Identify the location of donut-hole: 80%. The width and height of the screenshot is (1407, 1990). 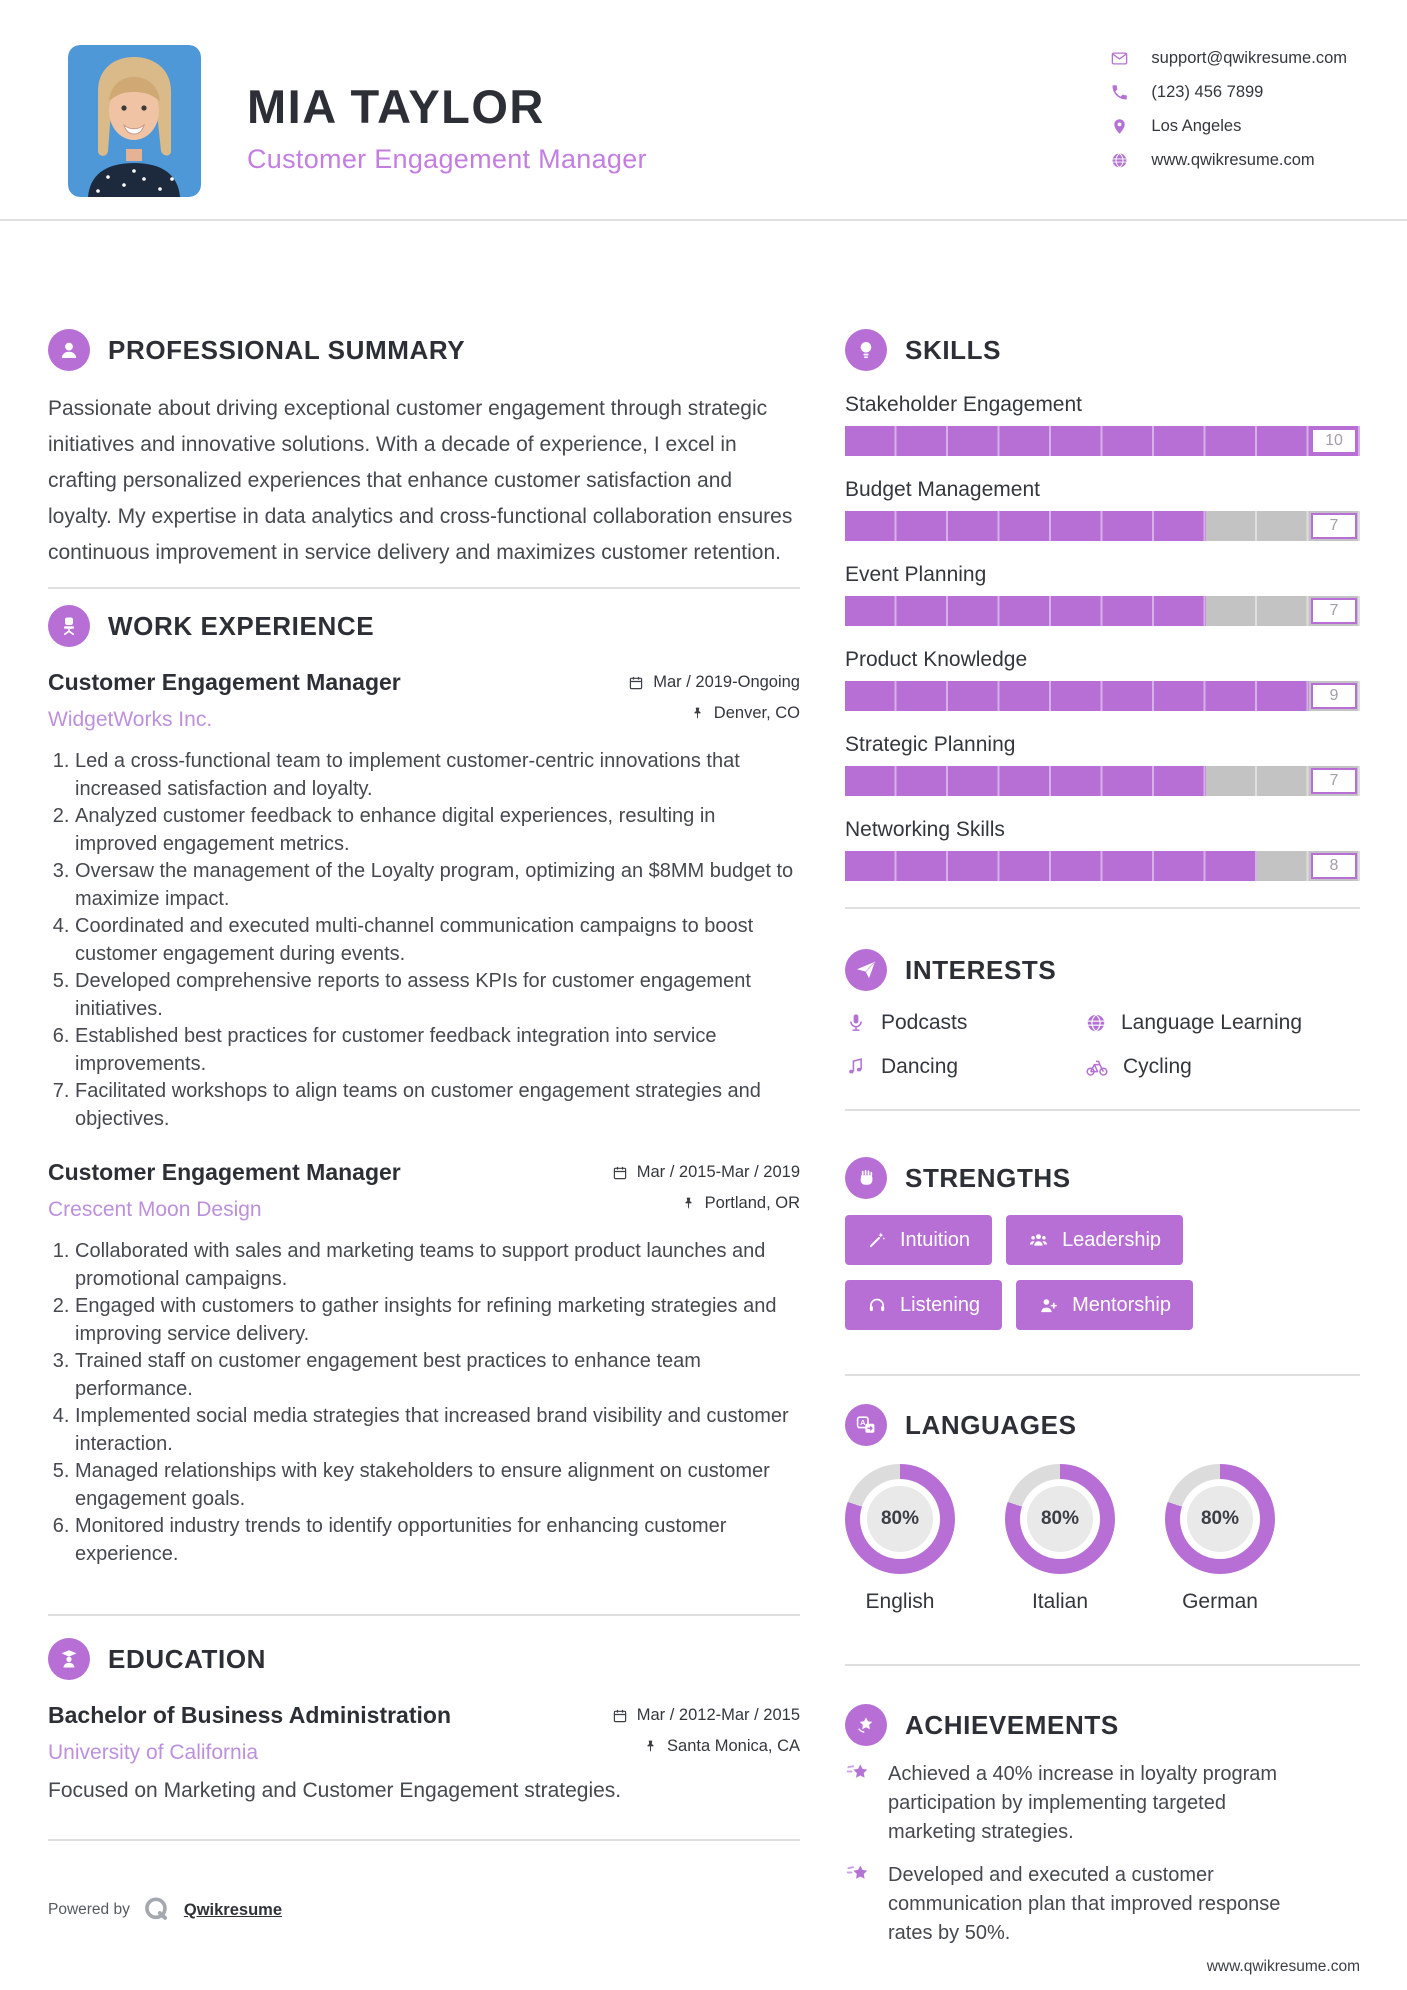
(1220, 1519).